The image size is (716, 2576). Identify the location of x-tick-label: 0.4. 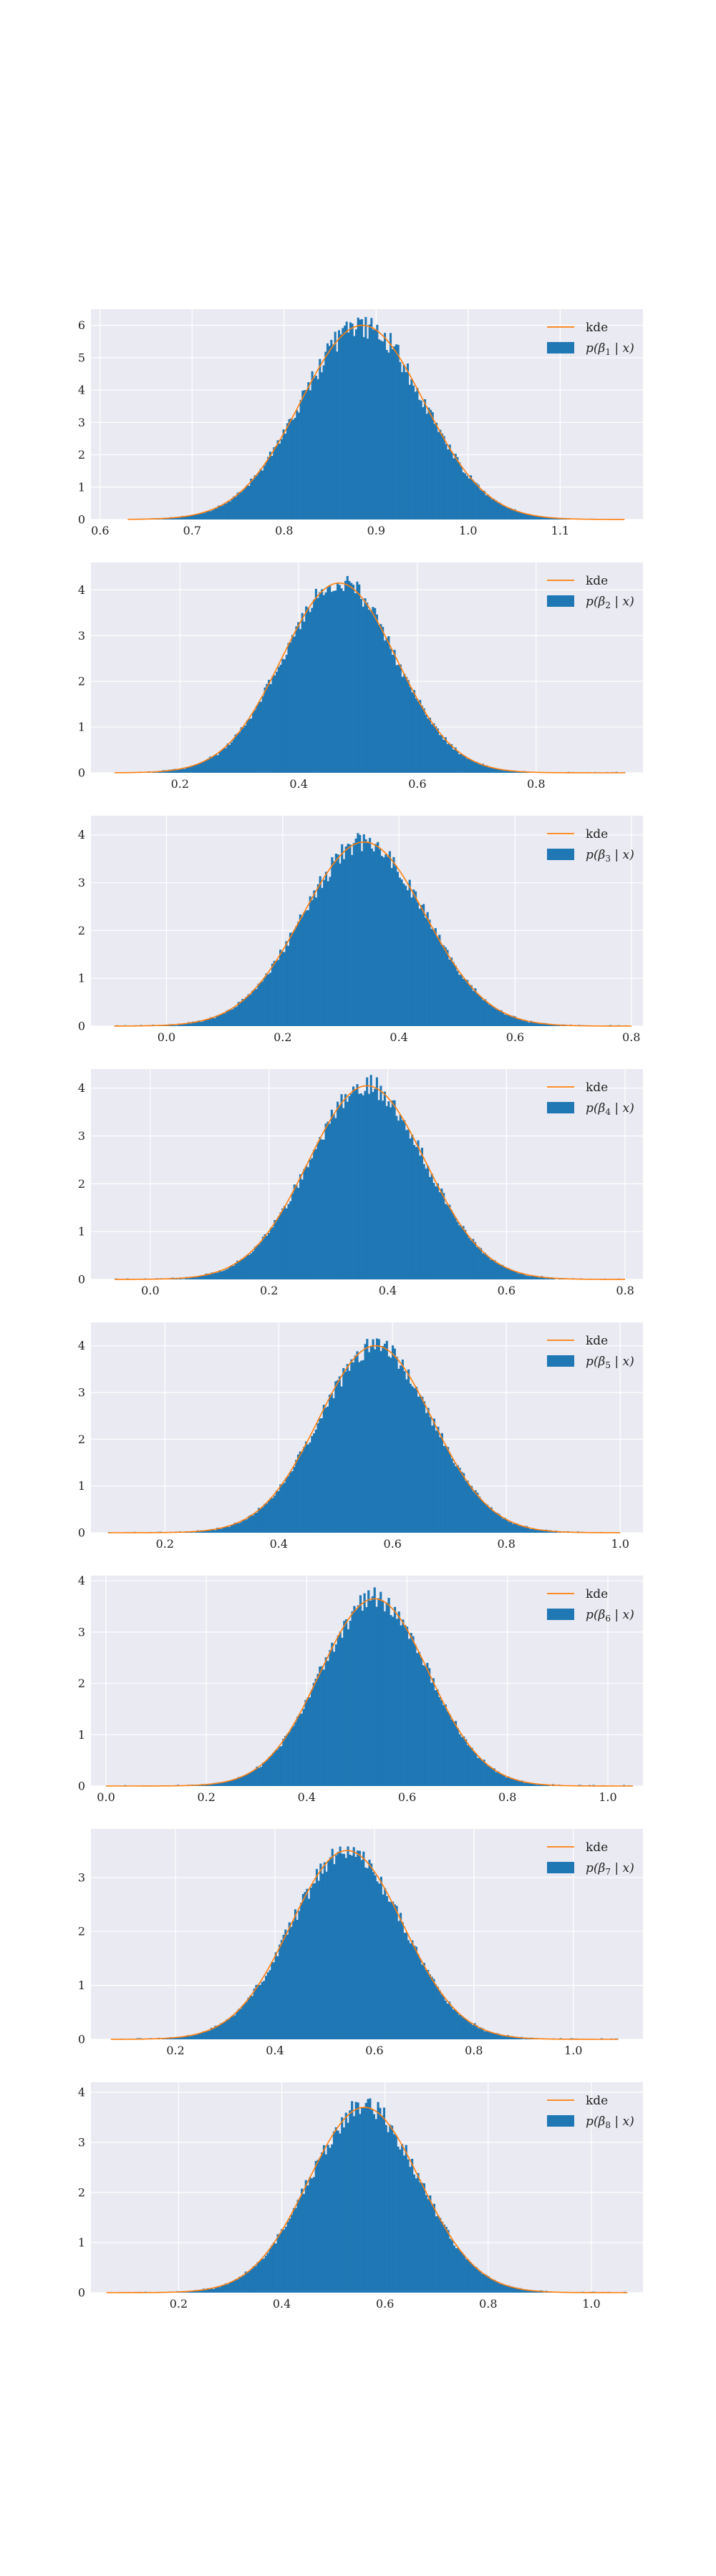
(279, 1544).